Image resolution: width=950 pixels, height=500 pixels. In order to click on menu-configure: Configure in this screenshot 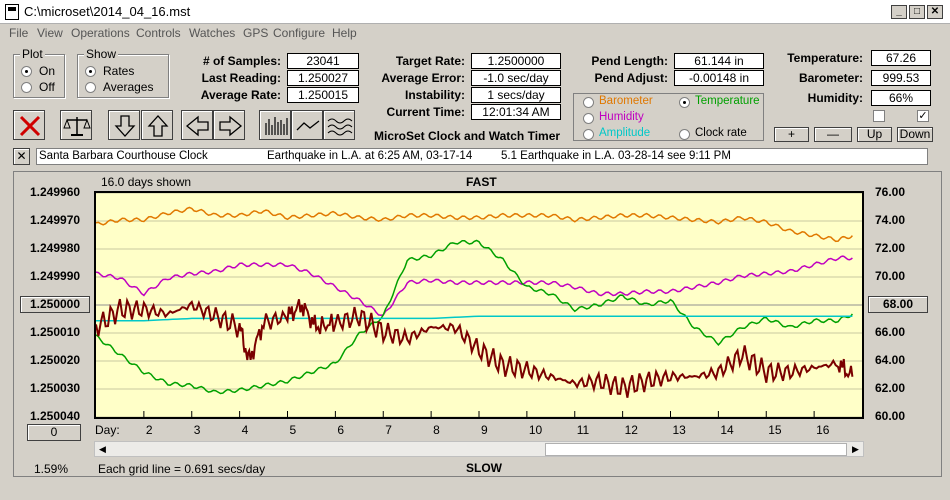, I will do `click(299, 33)`.